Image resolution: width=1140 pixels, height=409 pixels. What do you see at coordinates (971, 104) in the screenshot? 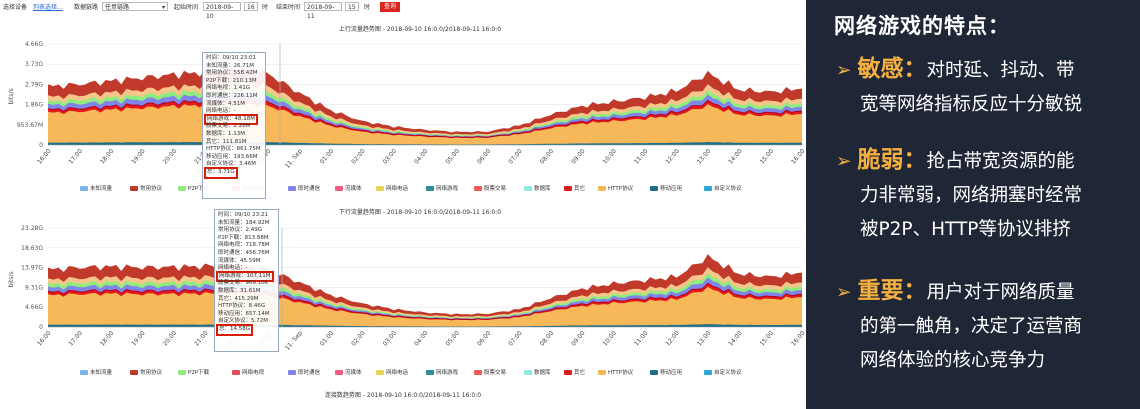
I see `bullet-text: 宽等网络指标反应十分敏锐` at bounding box center [971, 104].